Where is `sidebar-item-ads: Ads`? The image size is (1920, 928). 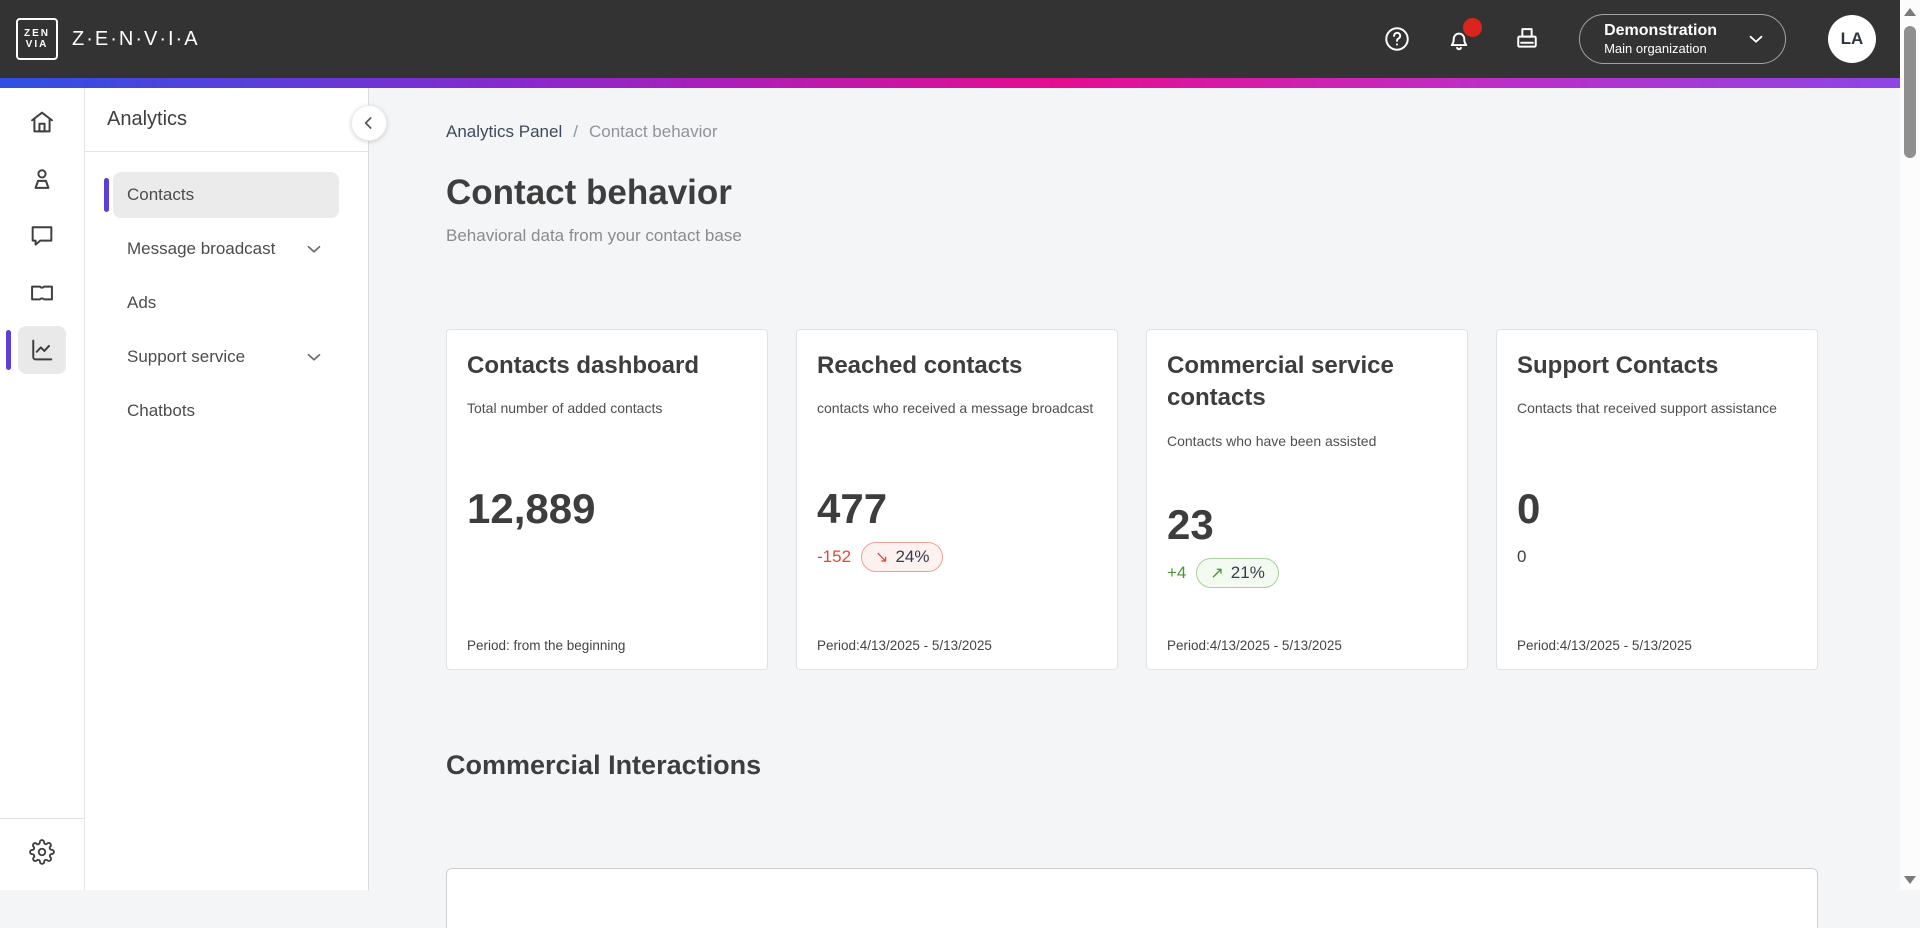
sidebar-item-ads: Ads is located at coordinates (226, 303).